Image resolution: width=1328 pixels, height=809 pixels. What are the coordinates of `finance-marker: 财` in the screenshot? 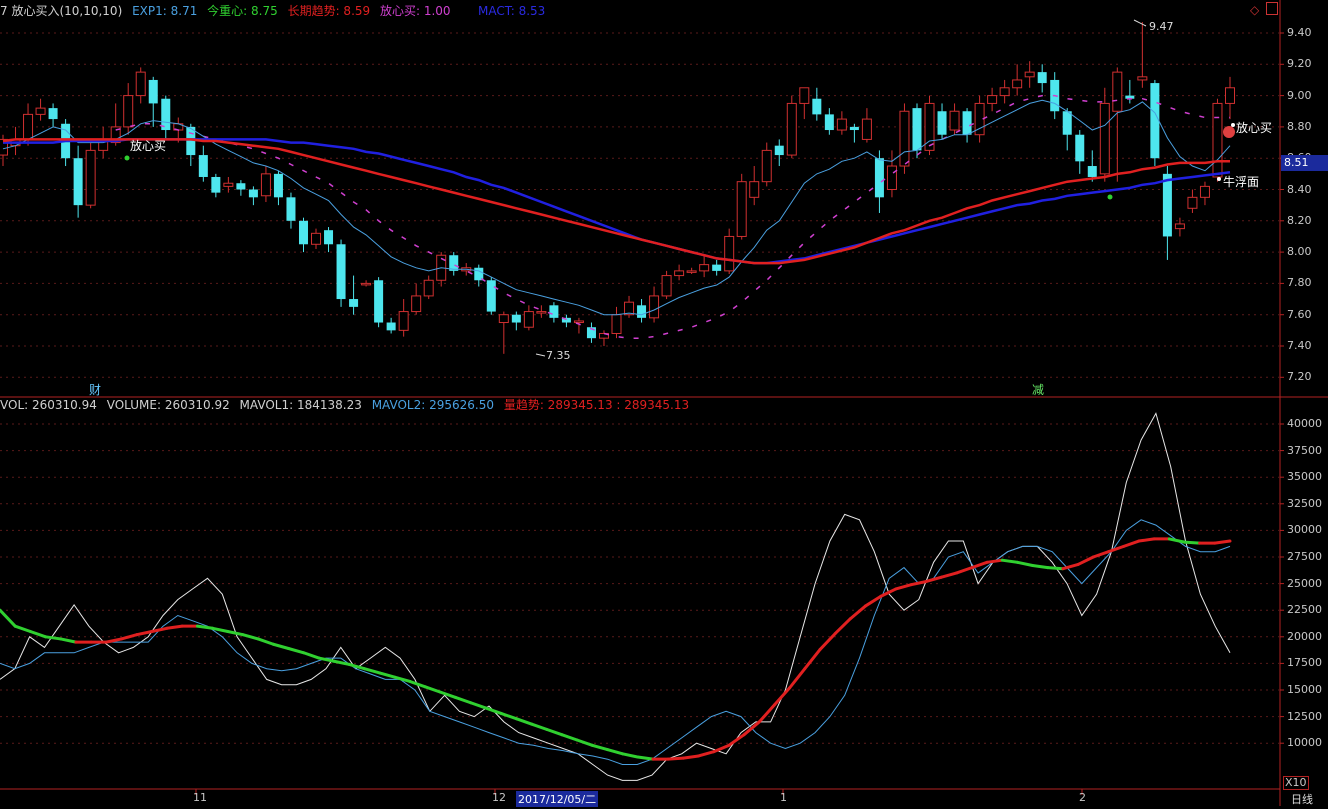 It's located at (95, 390).